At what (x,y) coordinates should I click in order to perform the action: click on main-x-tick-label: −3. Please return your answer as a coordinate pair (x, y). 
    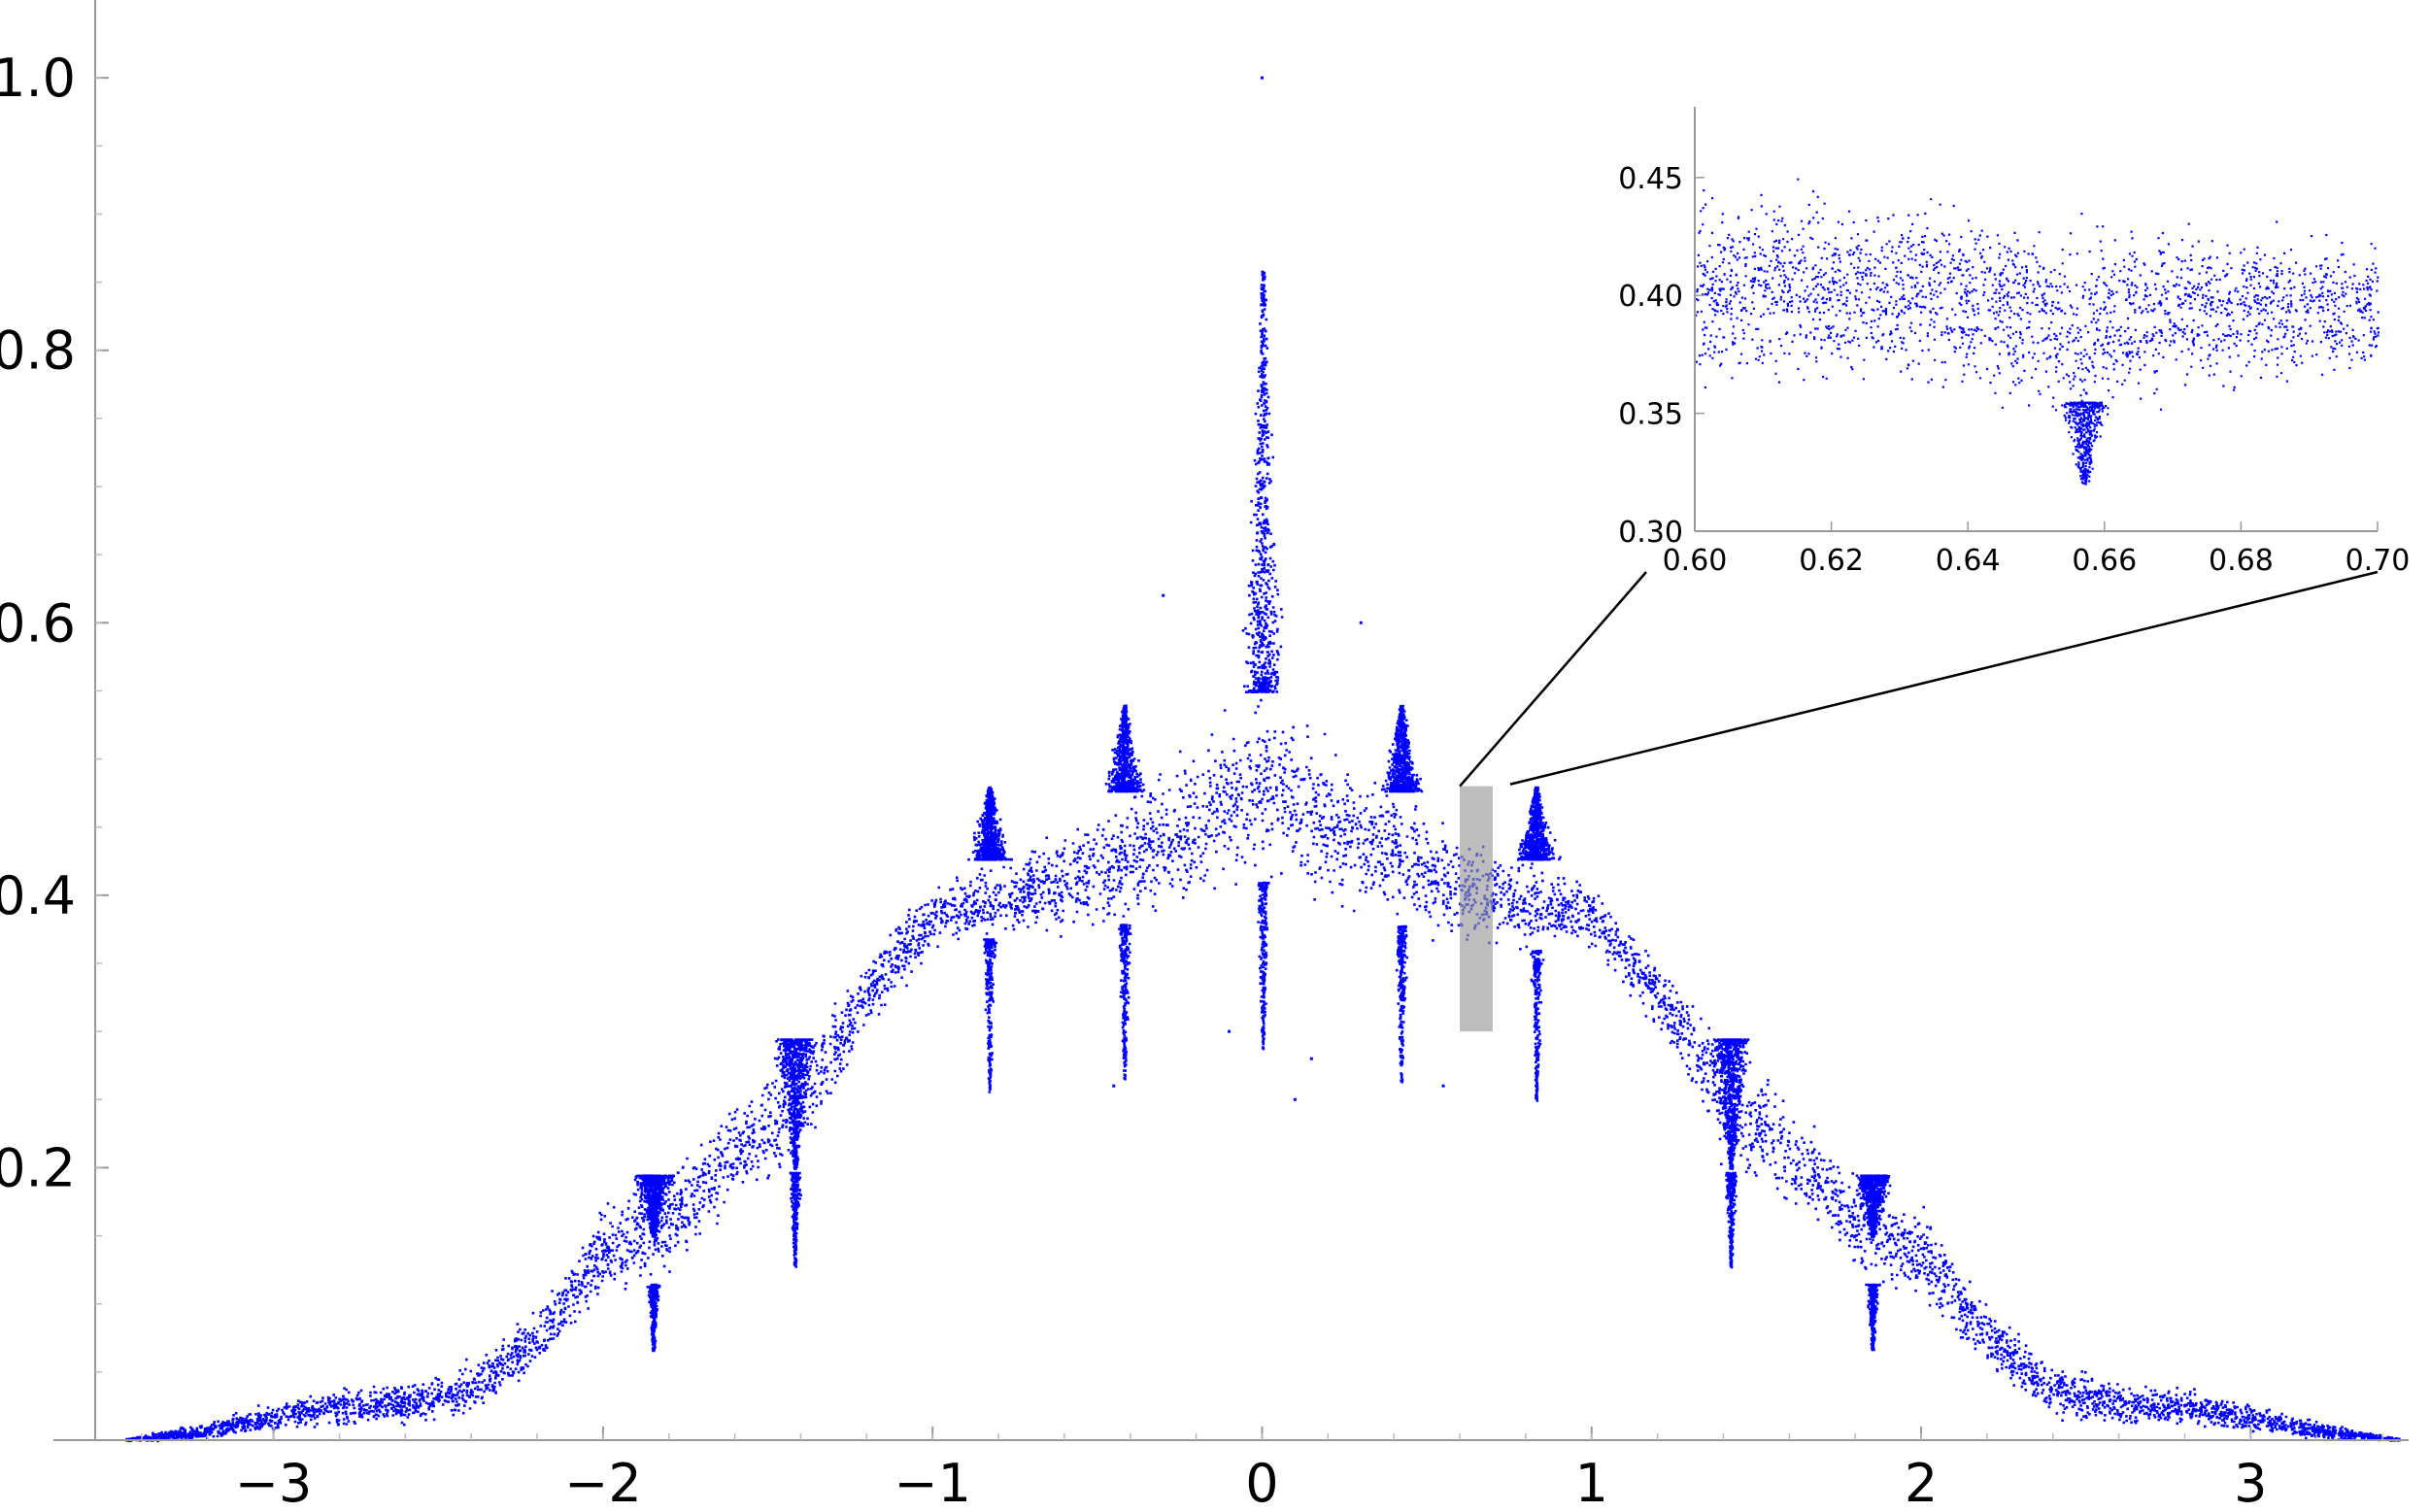
    Looking at the image, I should click on (274, 1480).